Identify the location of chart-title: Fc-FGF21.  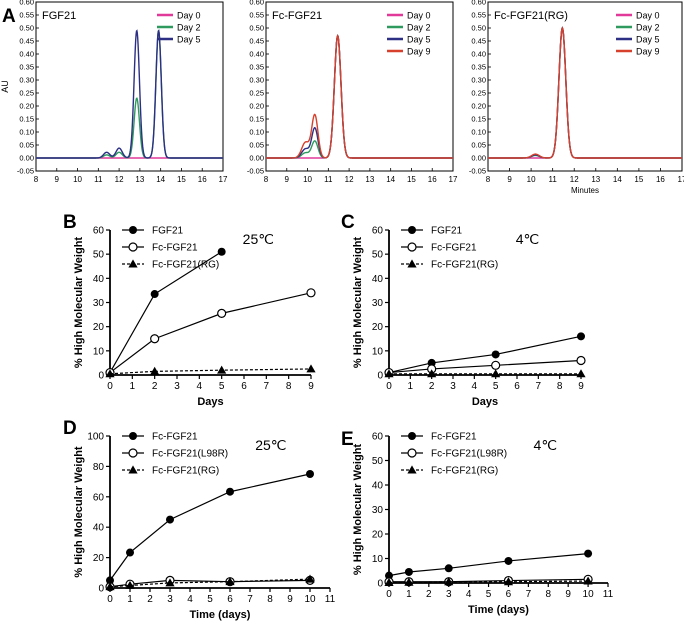
(297, 16).